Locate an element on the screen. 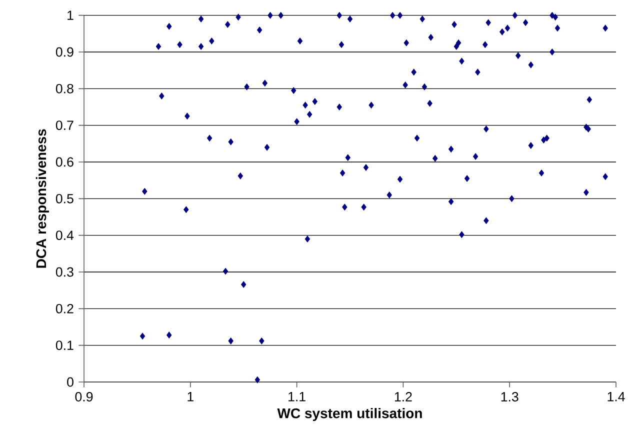 Image resolution: width=641 pixels, height=435 pixels. y-tick-label: 0.4 is located at coordinates (65, 235).